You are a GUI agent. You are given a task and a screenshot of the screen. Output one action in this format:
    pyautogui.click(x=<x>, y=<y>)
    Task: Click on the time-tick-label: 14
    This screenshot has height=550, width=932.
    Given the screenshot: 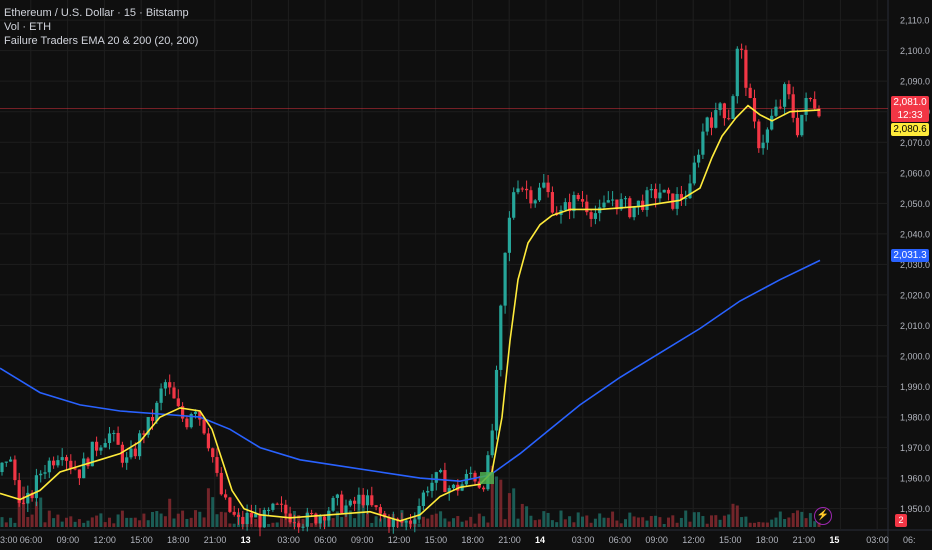 What is the action you would take?
    pyautogui.click(x=540, y=540)
    